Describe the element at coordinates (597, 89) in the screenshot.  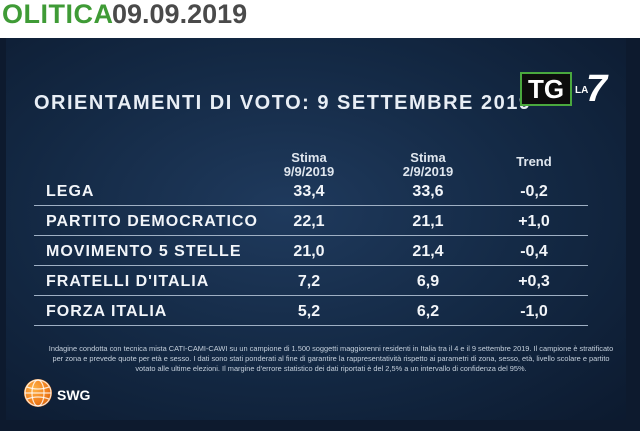
I see `logo-seven: 7` at that location.